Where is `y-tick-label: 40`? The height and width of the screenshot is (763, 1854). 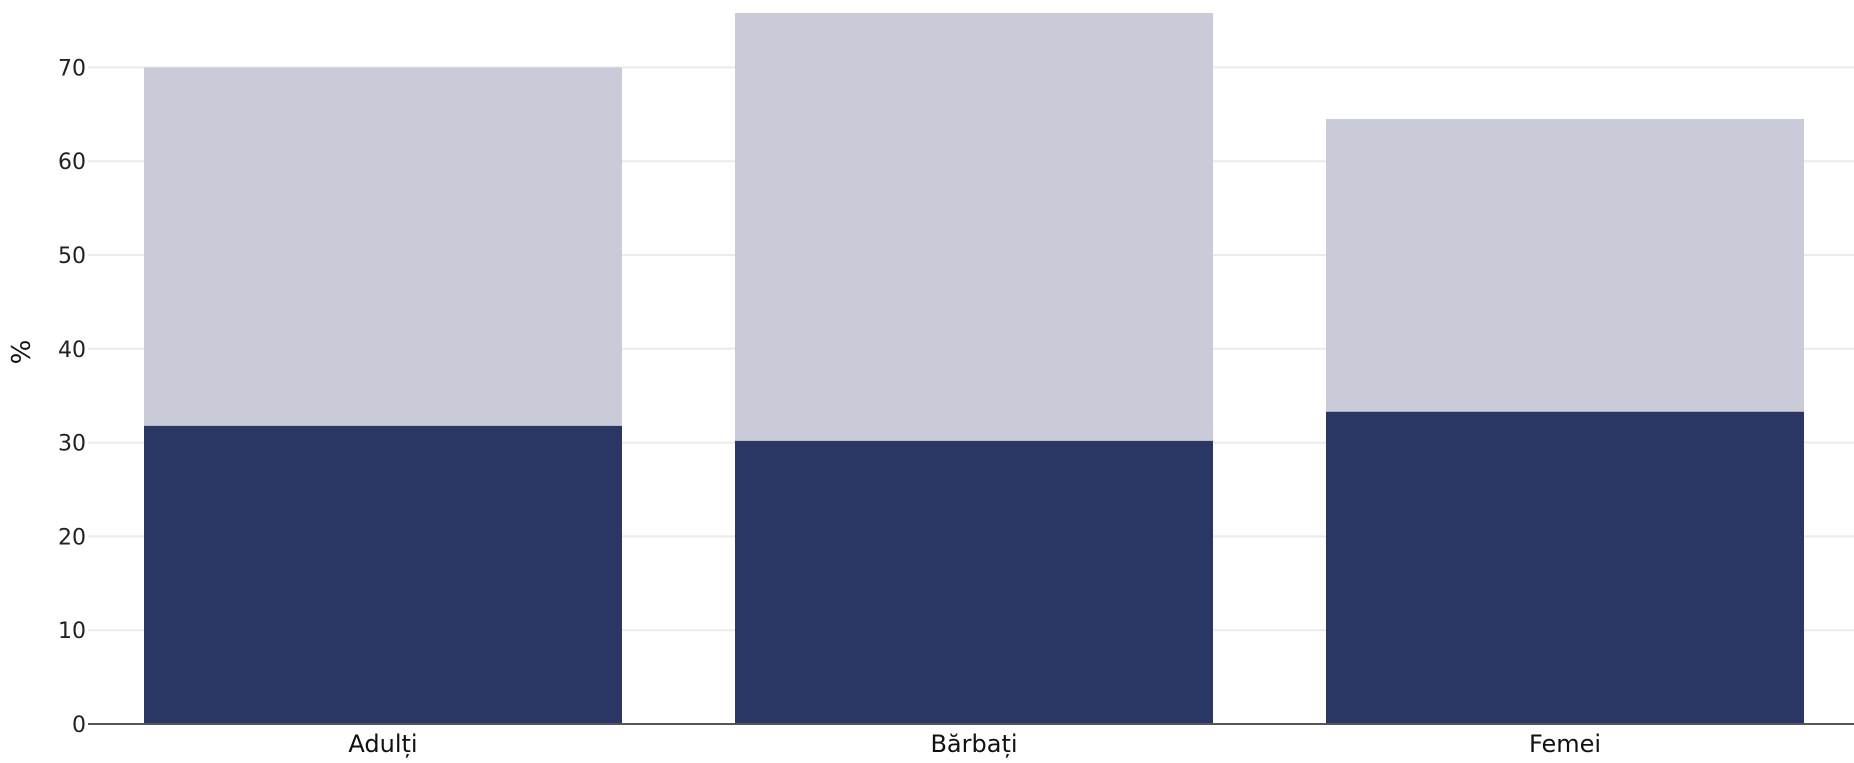
y-tick-label: 40 is located at coordinates (72, 350).